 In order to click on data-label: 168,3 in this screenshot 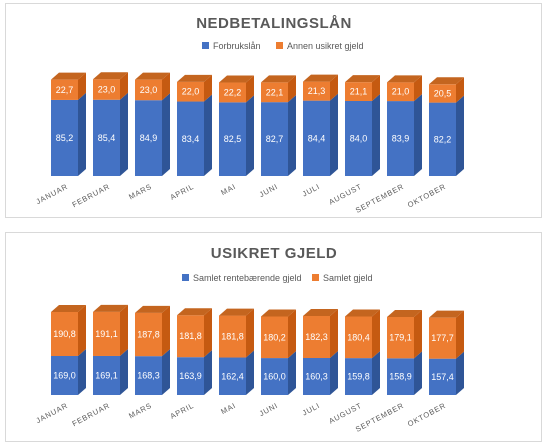, I will do `click(148, 376)`.